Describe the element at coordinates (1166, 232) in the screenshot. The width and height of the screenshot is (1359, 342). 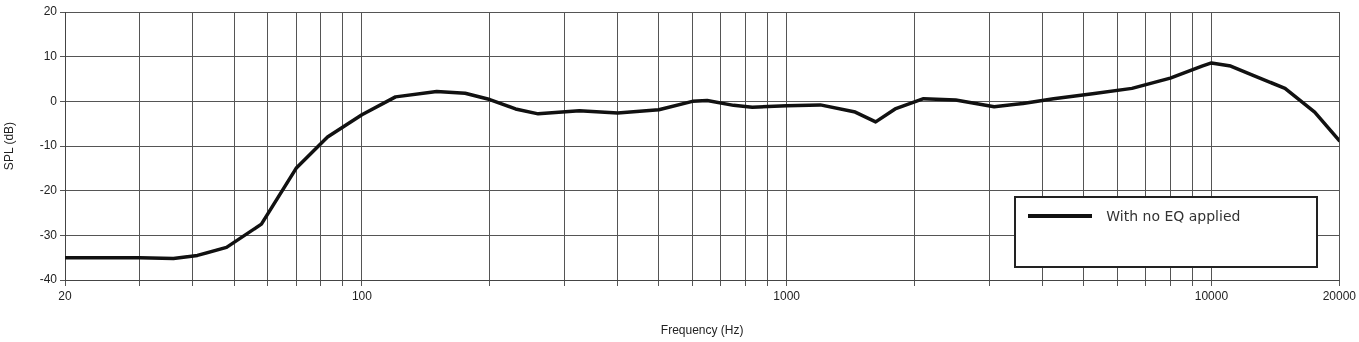
I see `legend: With no EQ applied` at that location.